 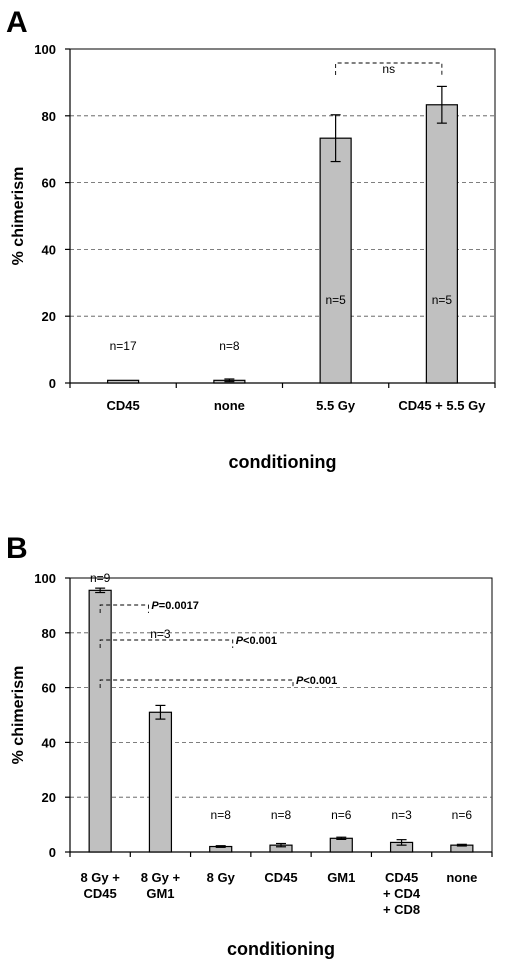 What do you see at coordinates (17, 22) in the screenshot?
I see `panel-letter: A` at bounding box center [17, 22].